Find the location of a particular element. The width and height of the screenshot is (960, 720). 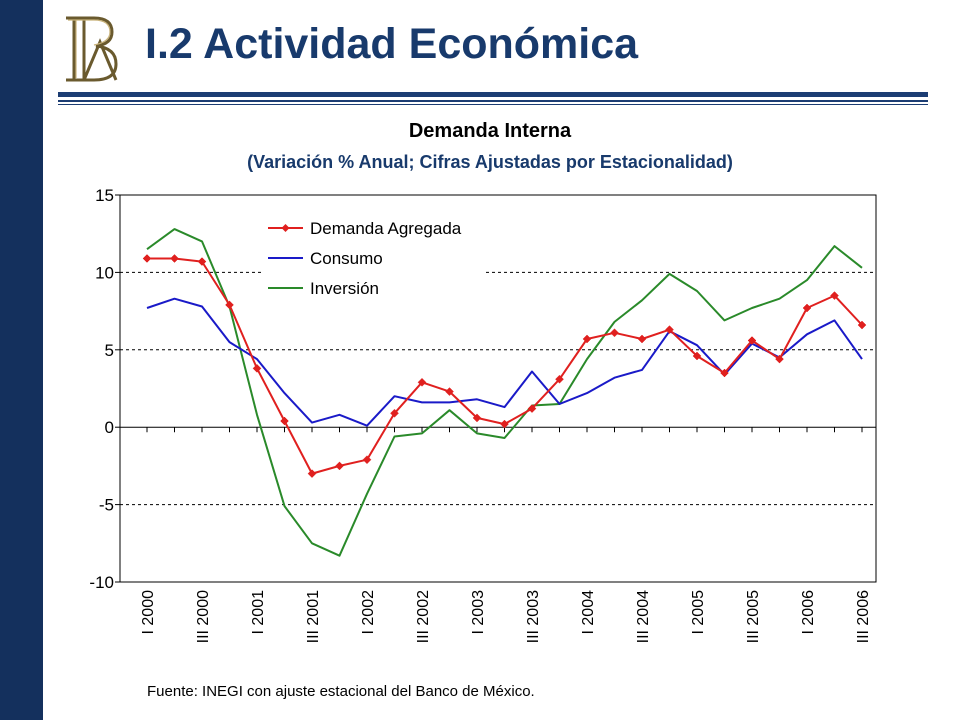

banxico-logo is located at coordinates (95, 49).